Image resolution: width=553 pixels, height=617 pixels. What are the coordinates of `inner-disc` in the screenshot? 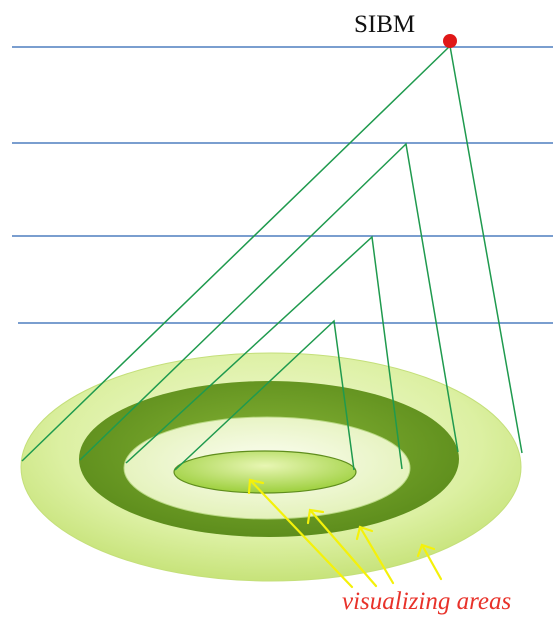 It's located at (265, 472).